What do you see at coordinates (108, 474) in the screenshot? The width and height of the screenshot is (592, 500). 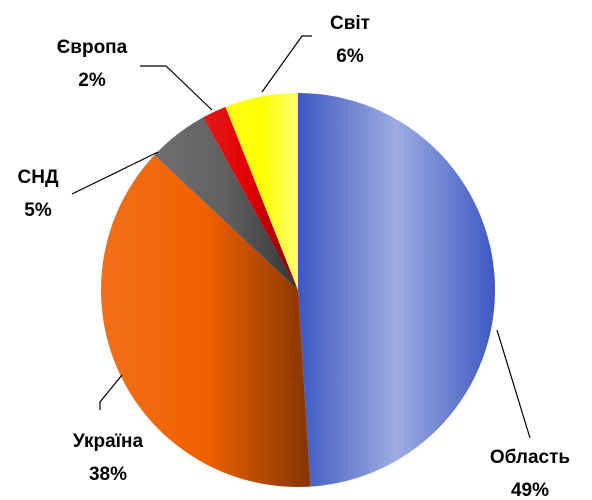 I see `slice-value-label: 38%` at bounding box center [108, 474].